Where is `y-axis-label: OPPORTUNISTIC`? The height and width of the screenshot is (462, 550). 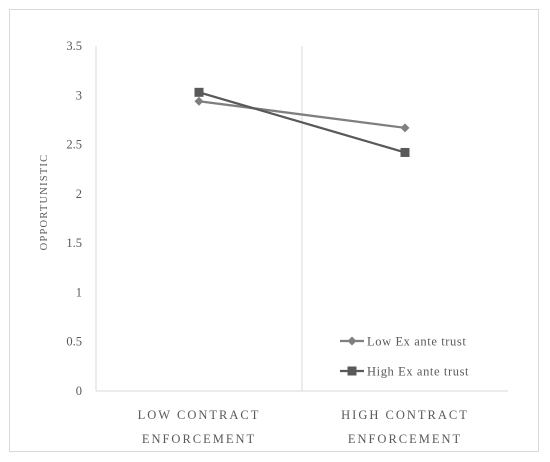 y-axis-label: OPPORTUNISTIC is located at coordinates (44, 202).